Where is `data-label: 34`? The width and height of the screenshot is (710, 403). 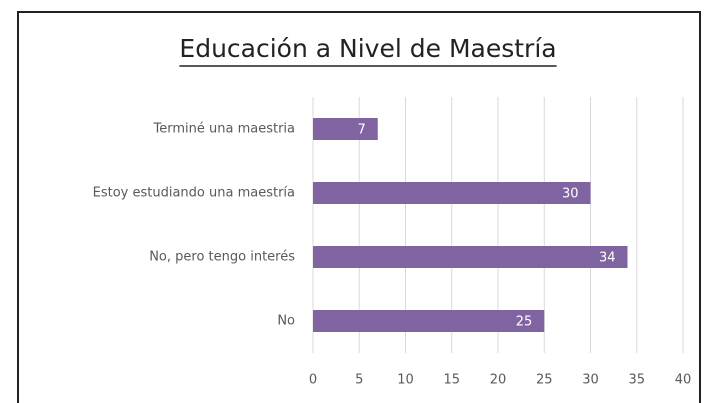 data-label: 34 is located at coordinates (607, 258).